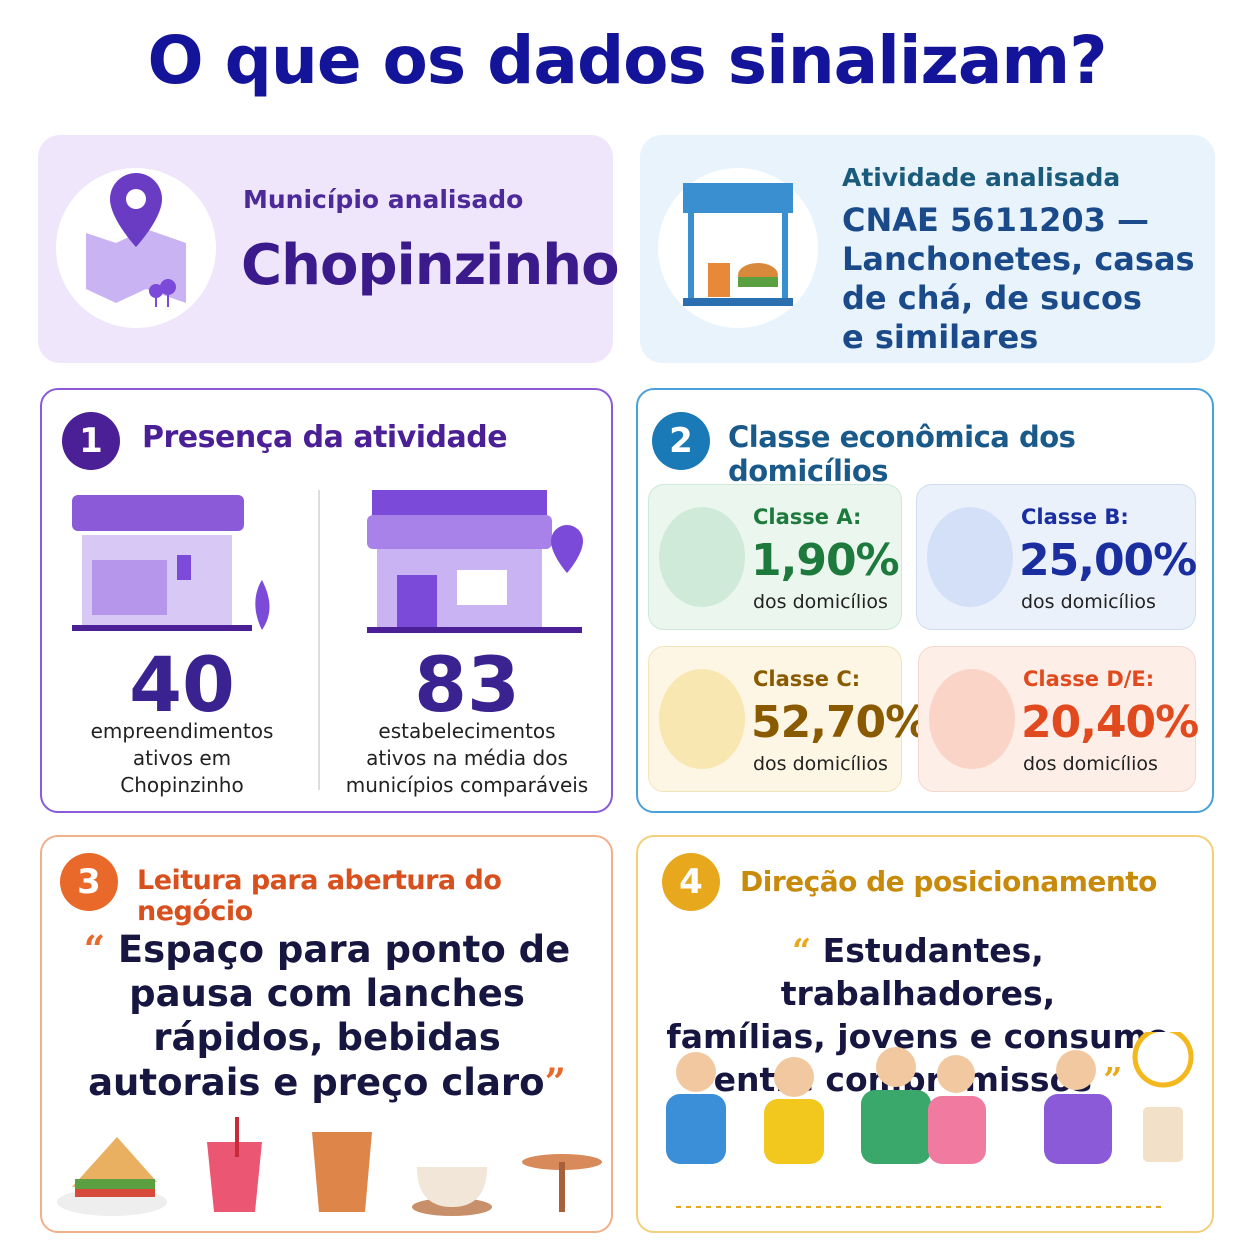  Describe the element at coordinates (329, 1166) in the screenshot. I see `food-icons` at that location.